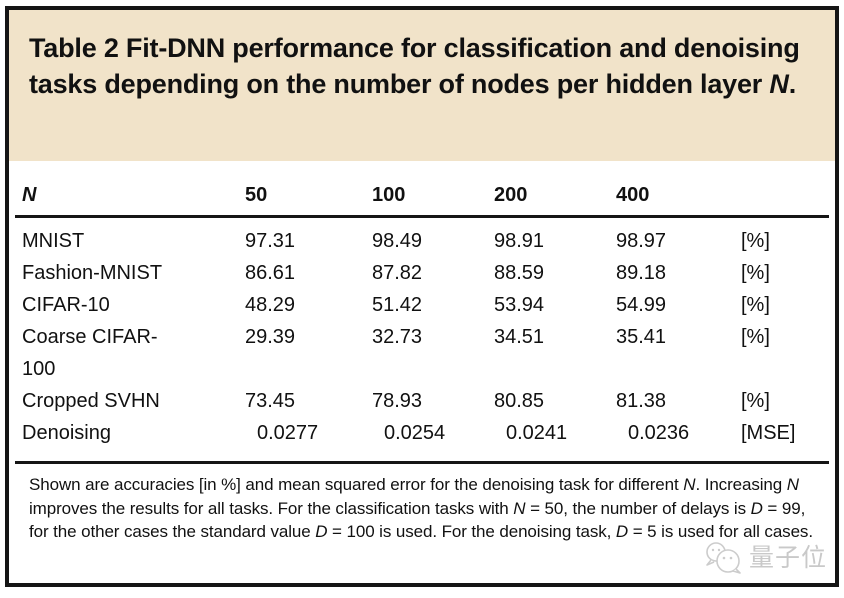 The height and width of the screenshot is (598, 844). I want to click on header-col-400: 400, so click(678, 196).